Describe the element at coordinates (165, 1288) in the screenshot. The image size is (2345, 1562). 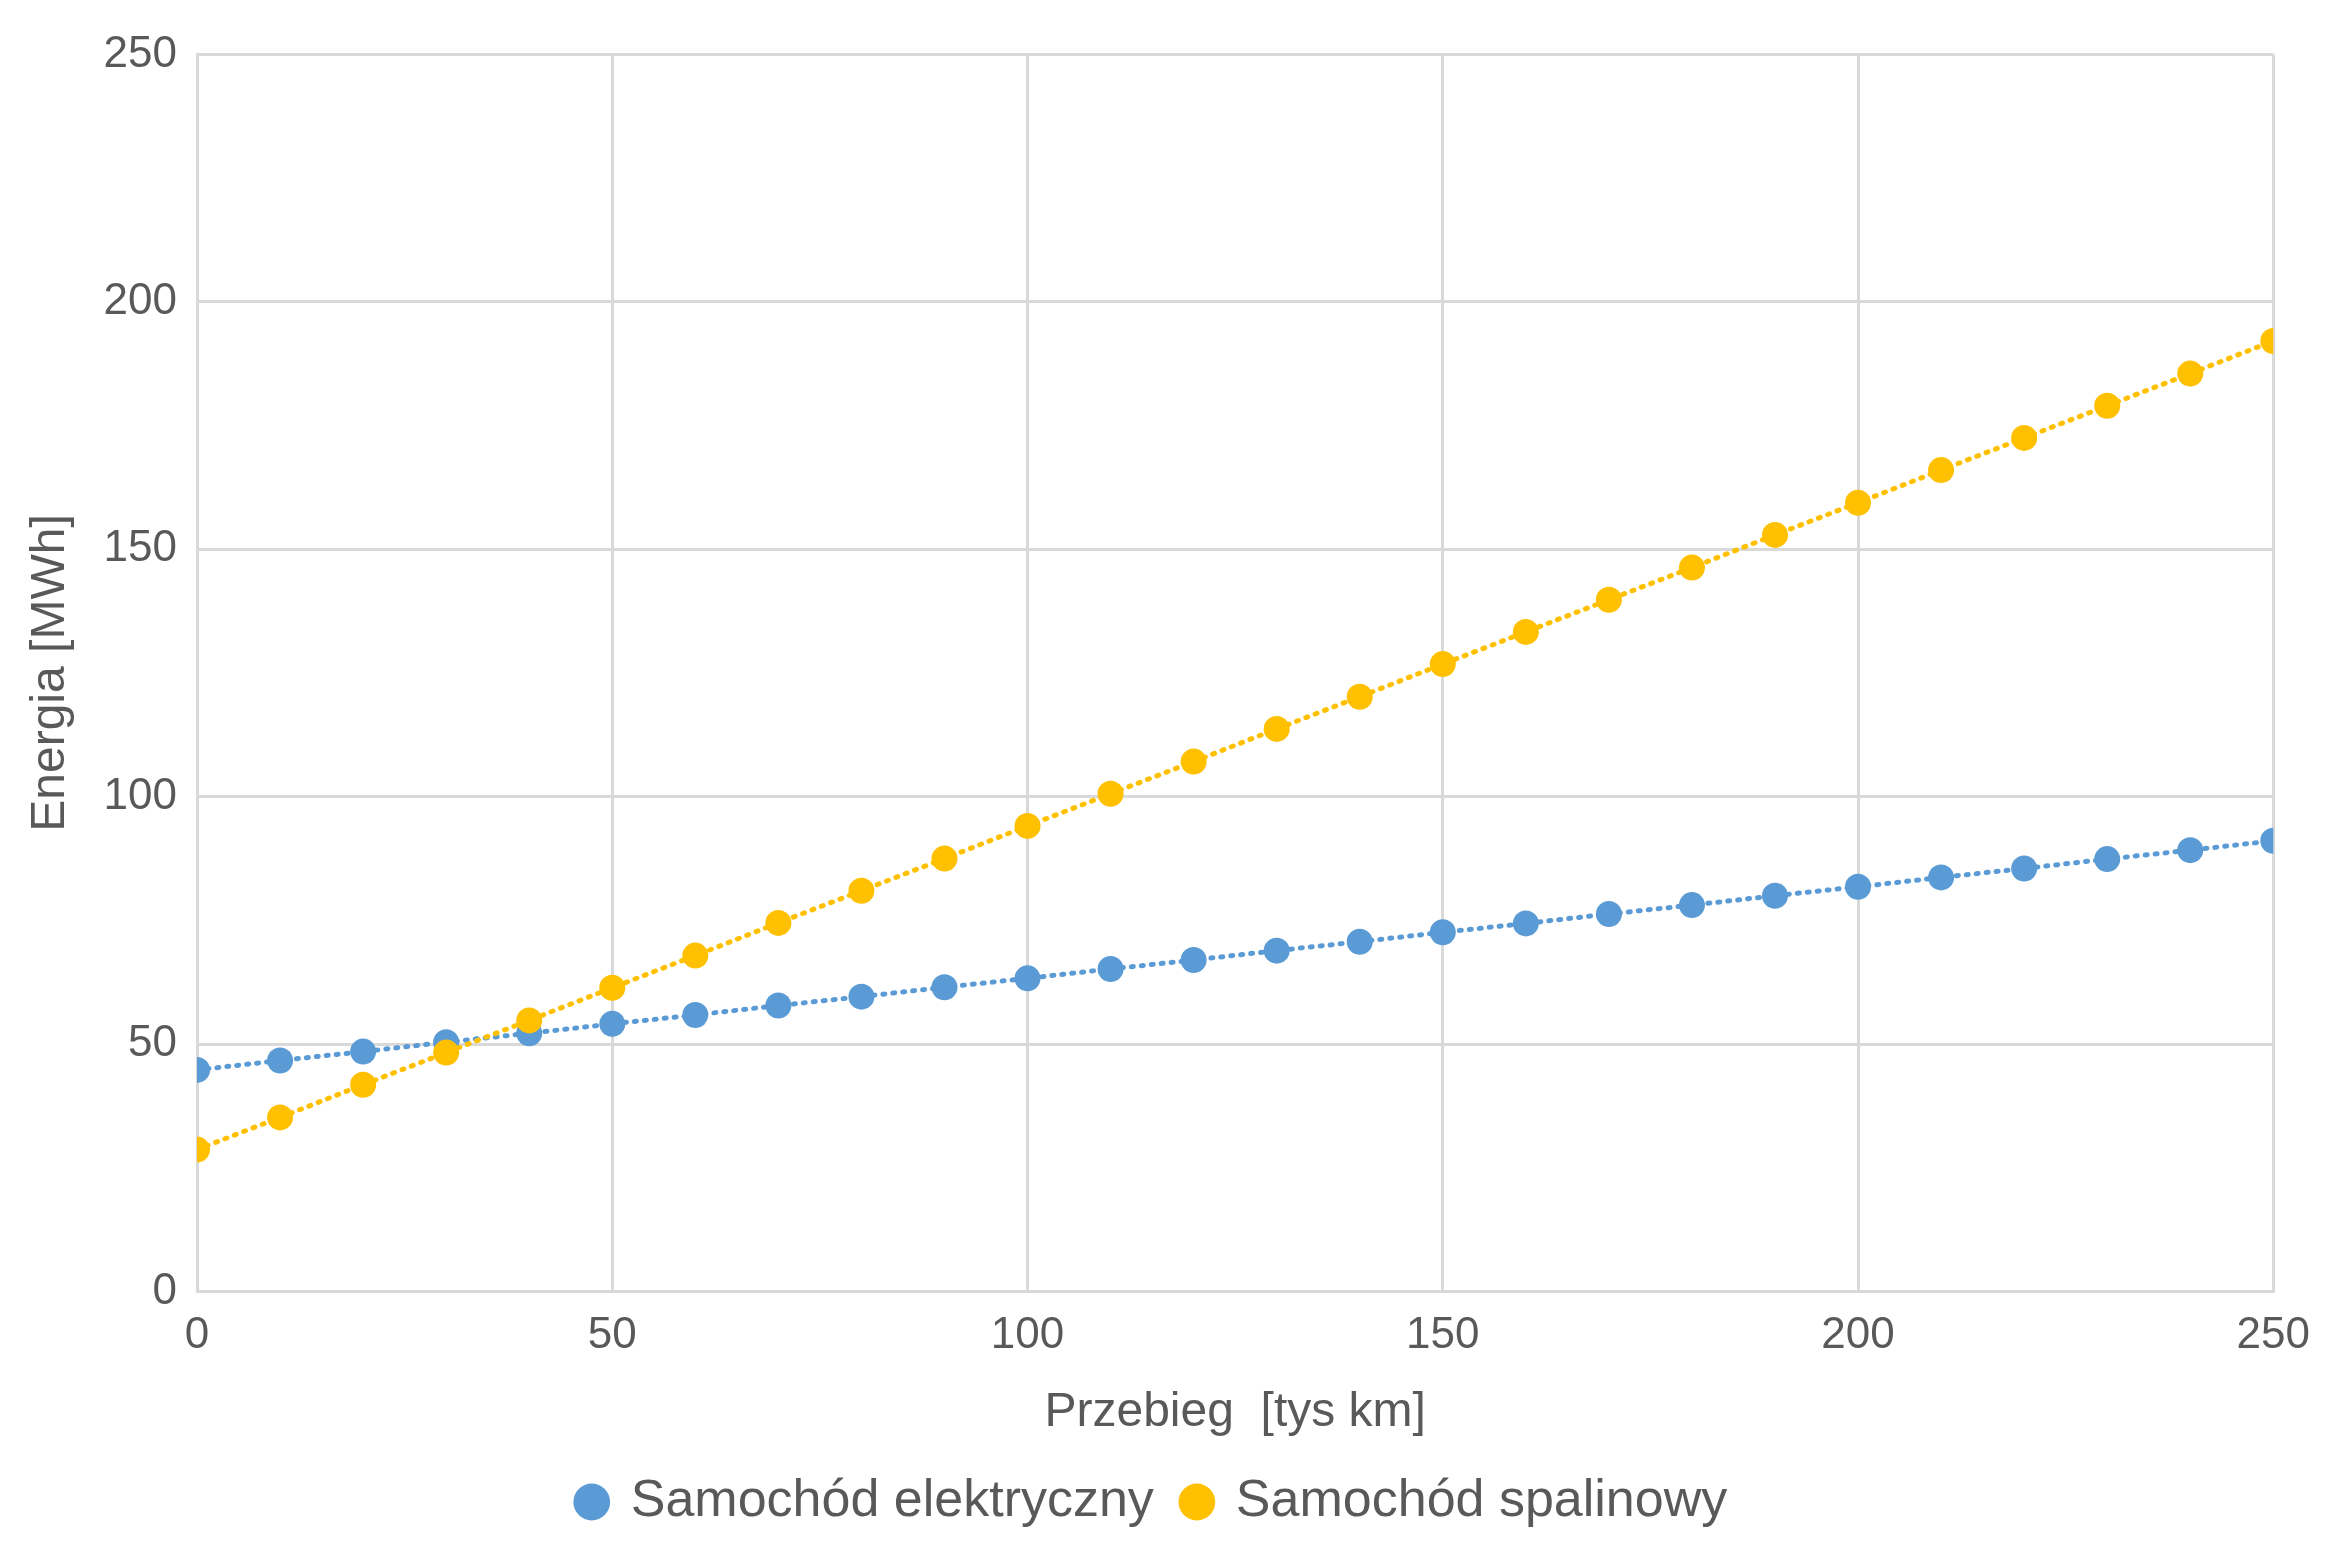
I see `y-tick-label: 0` at that location.